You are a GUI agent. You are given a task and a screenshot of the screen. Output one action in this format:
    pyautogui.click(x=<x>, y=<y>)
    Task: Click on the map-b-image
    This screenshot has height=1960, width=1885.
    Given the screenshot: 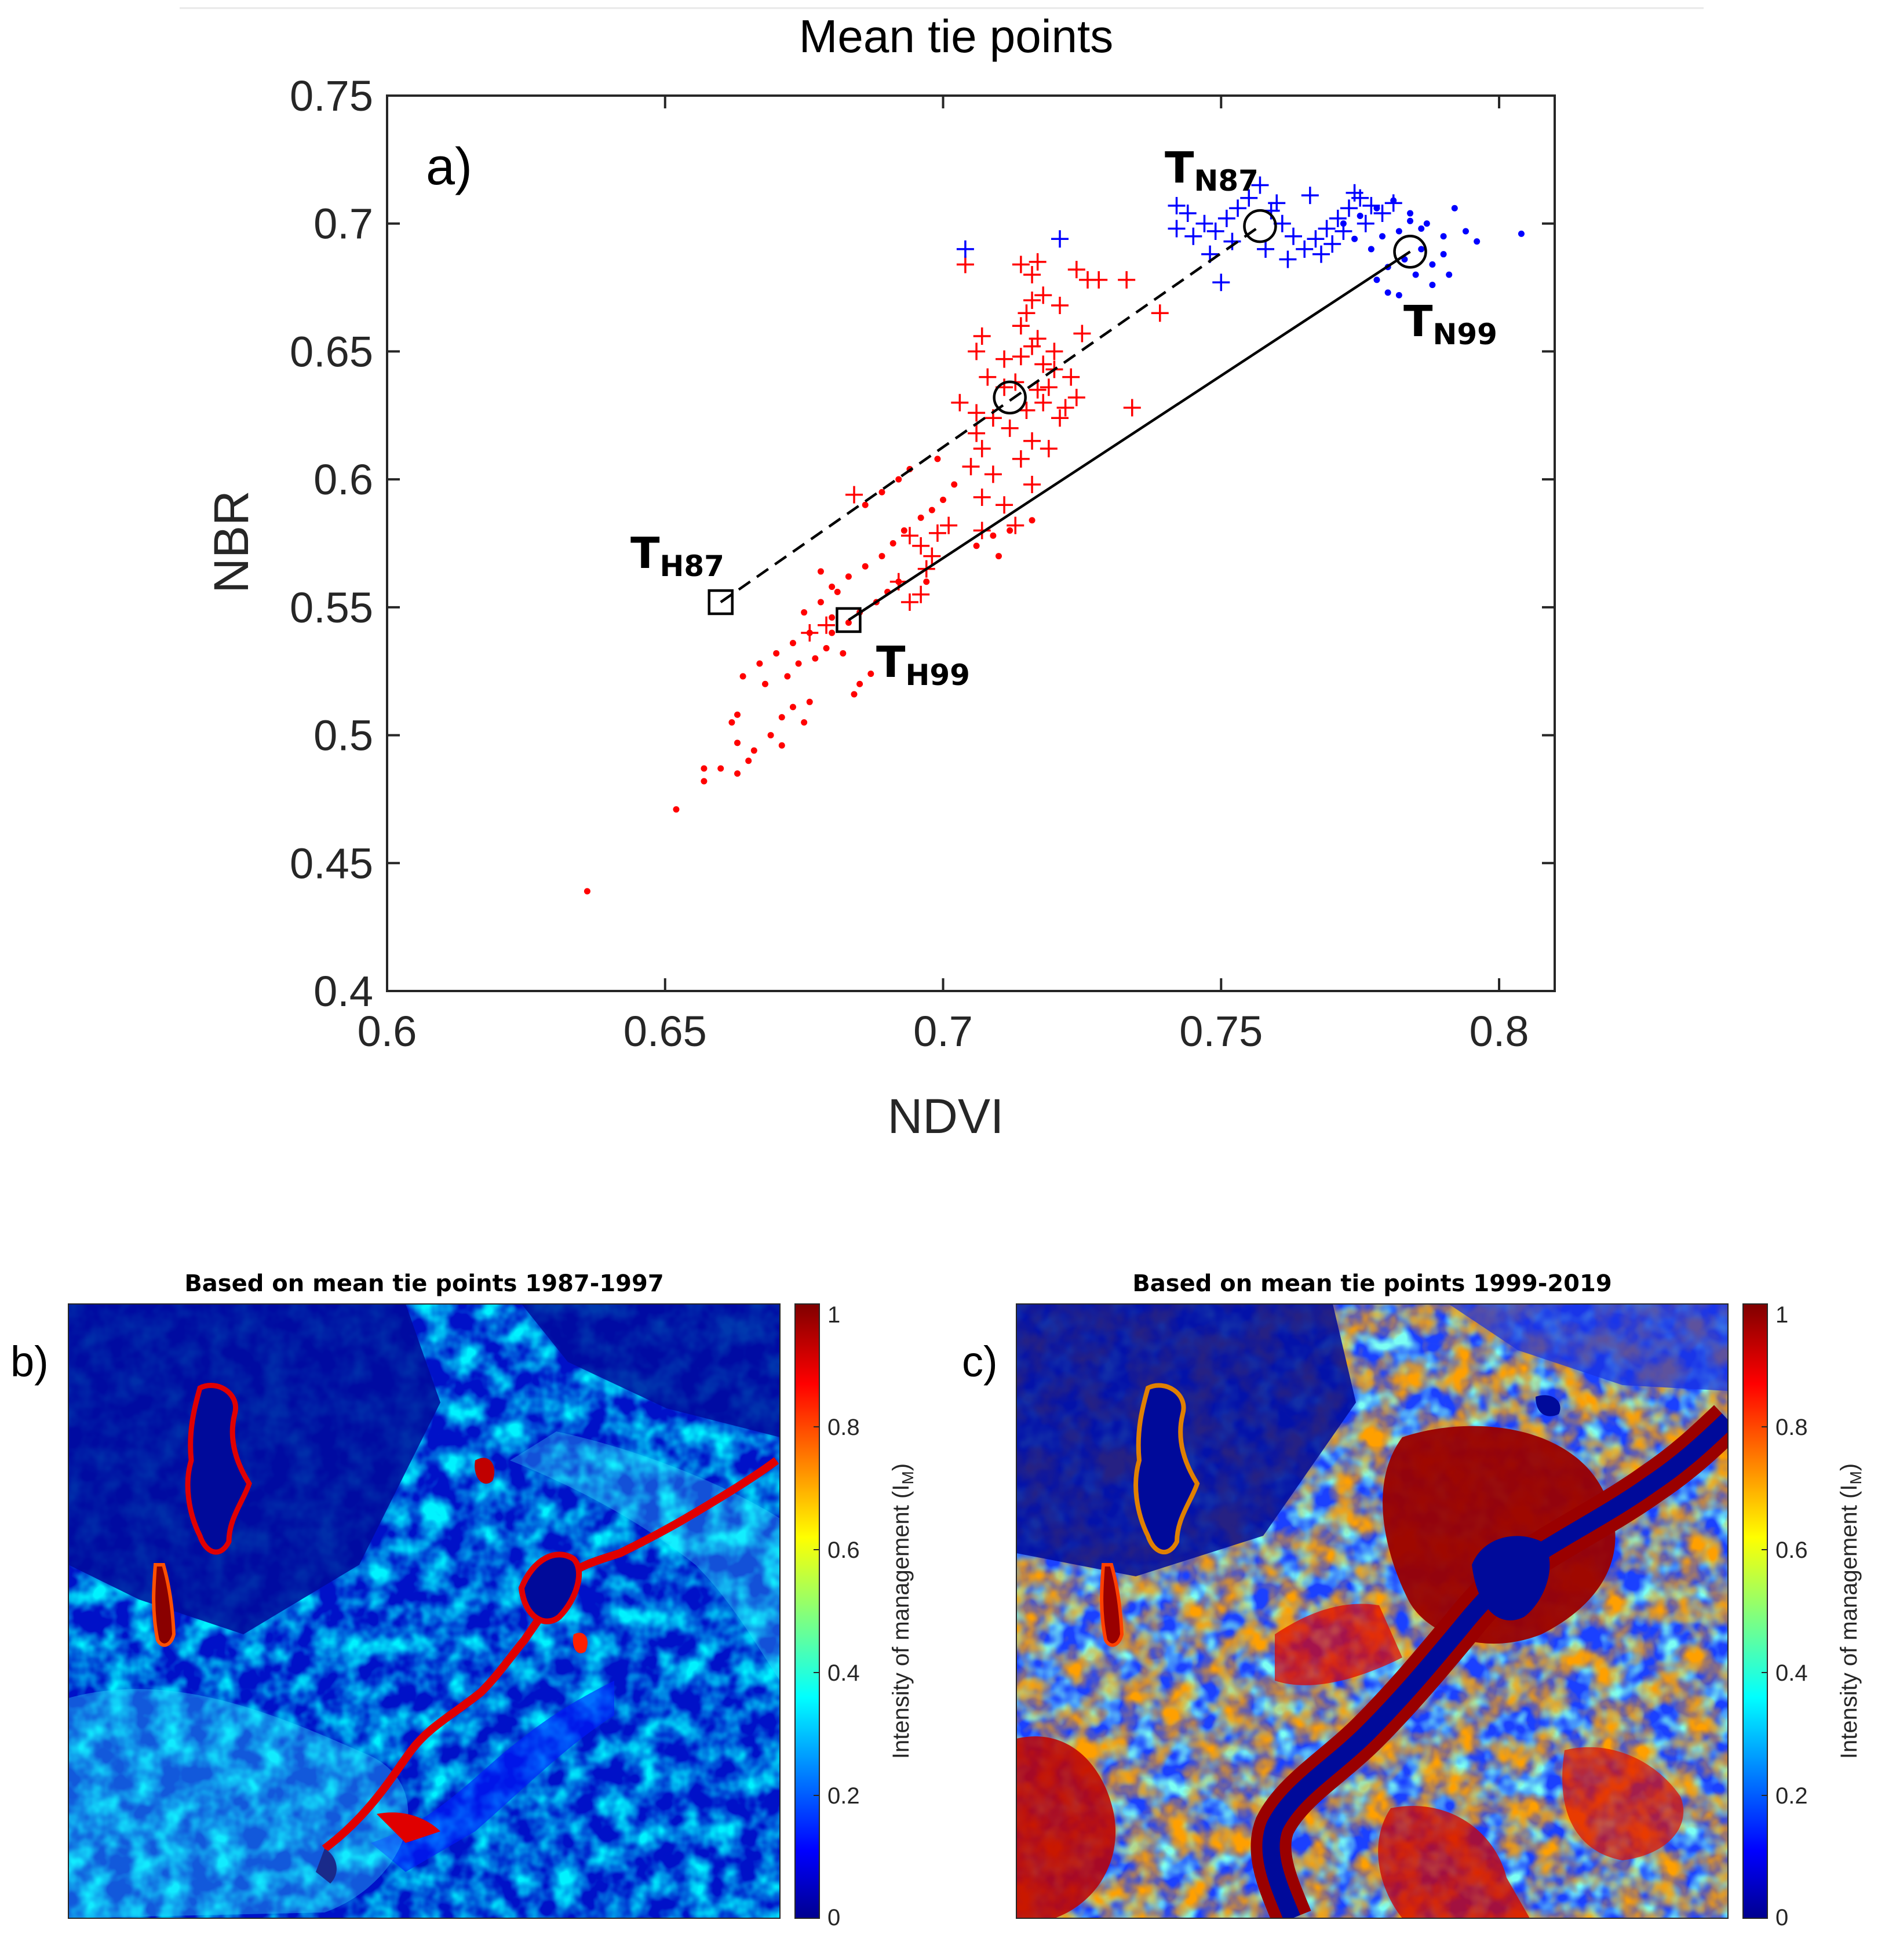 What is the action you would take?
    pyautogui.click(x=424, y=1611)
    